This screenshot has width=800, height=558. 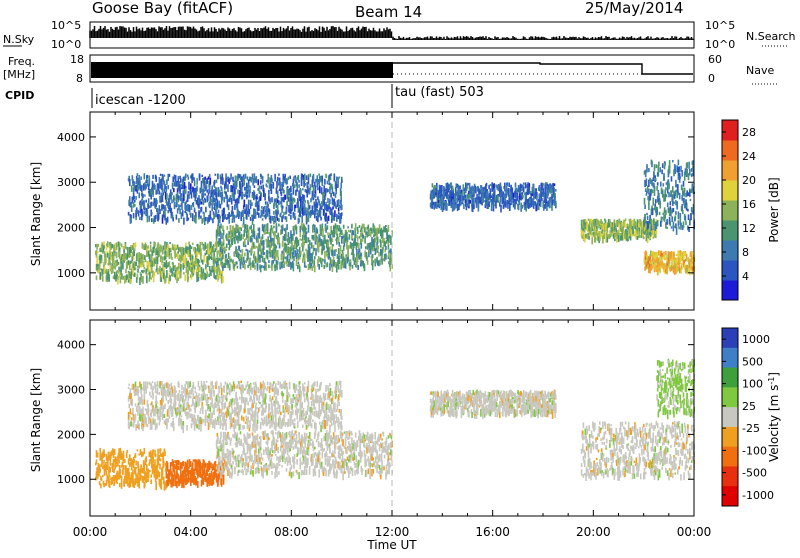 What do you see at coordinates (71, 182) in the screenshot?
I see `y-tick-label: 3000` at bounding box center [71, 182].